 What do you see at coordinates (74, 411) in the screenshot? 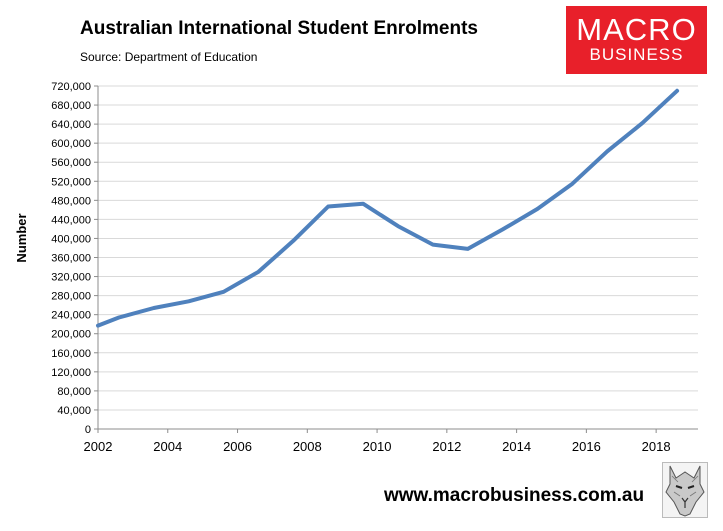
I see `y-tick-label: 40,000` at bounding box center [74, 411].